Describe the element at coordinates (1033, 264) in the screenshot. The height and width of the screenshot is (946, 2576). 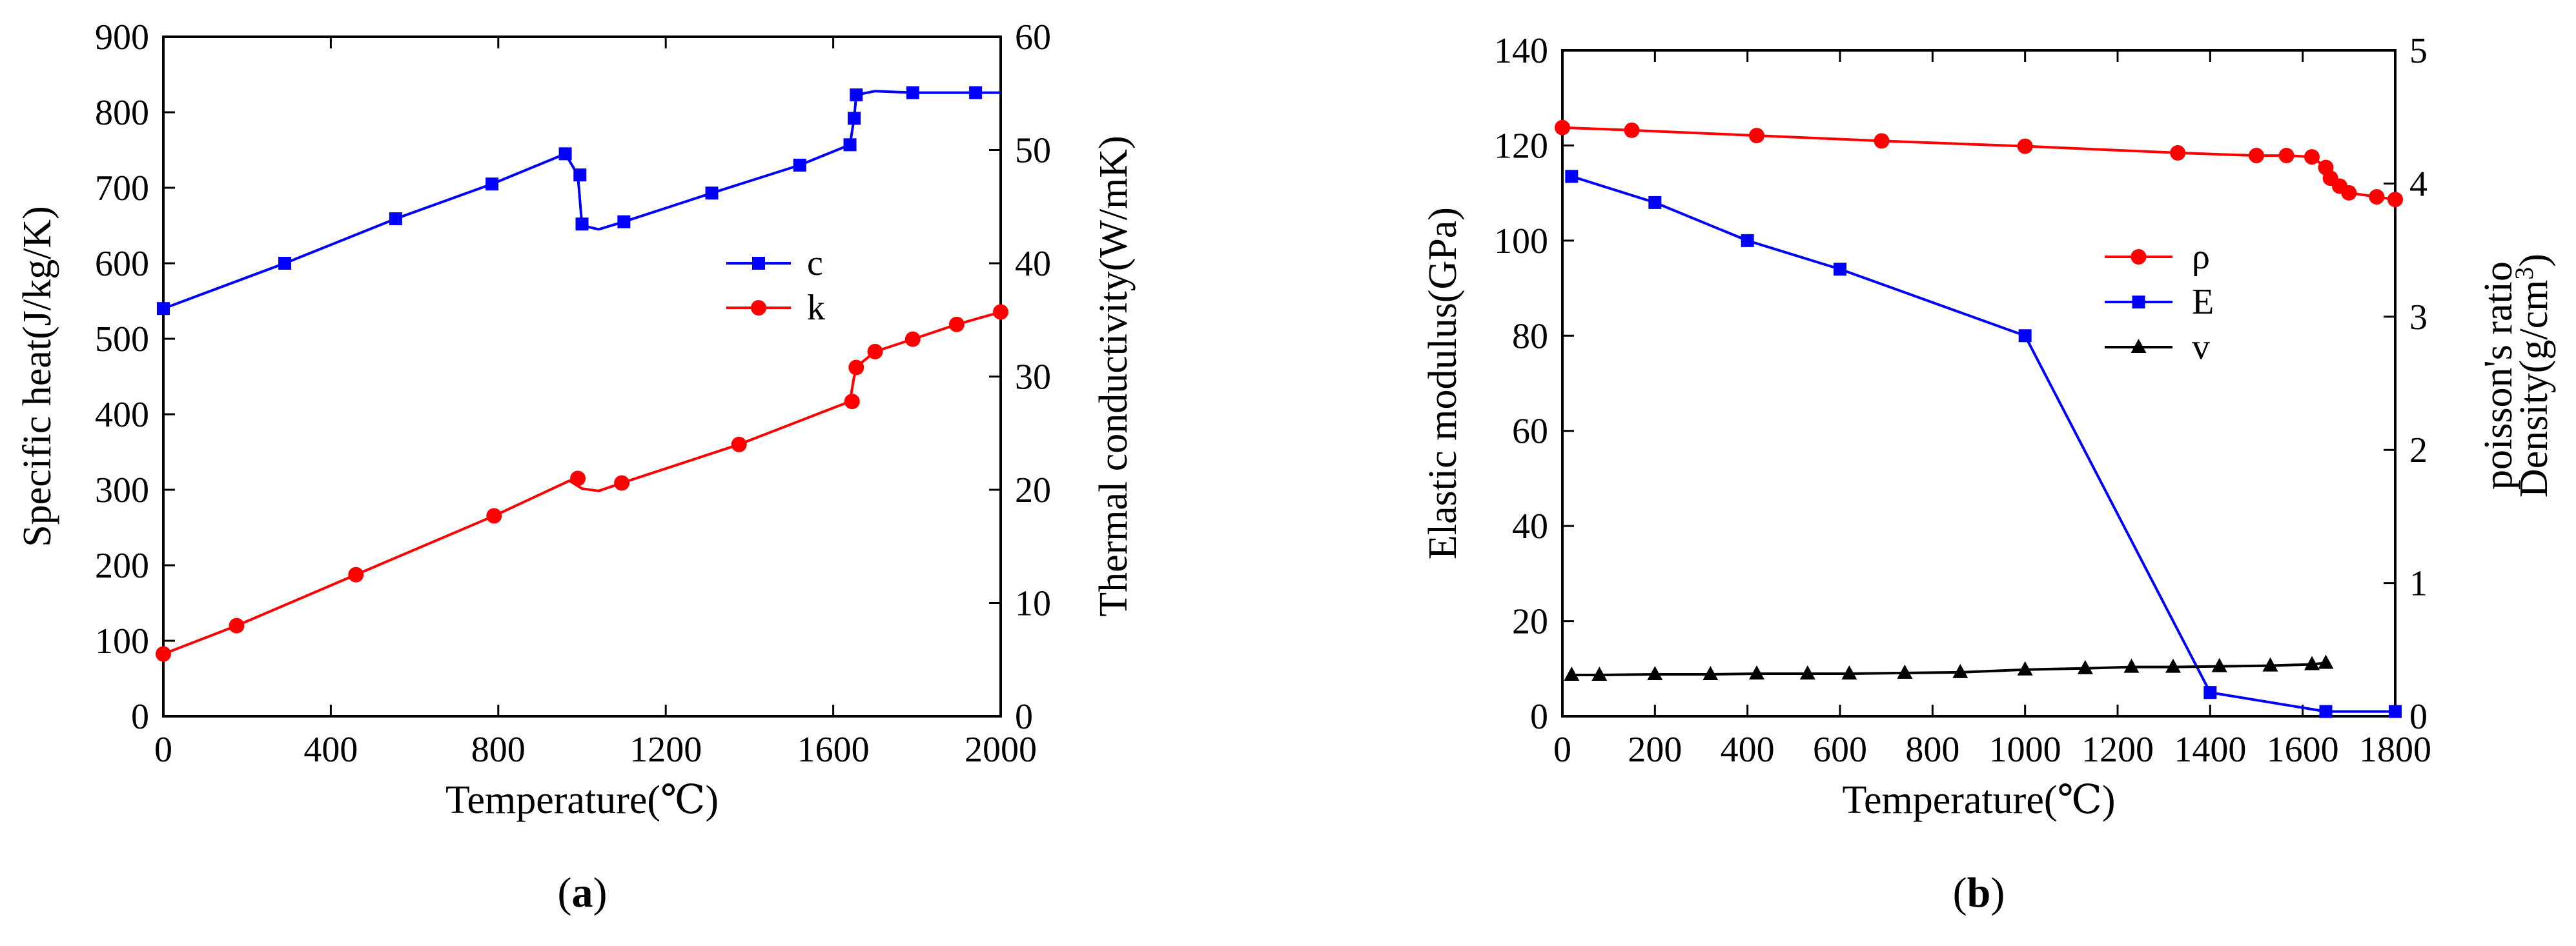
I see `y2-tick-label: 40` at that location.